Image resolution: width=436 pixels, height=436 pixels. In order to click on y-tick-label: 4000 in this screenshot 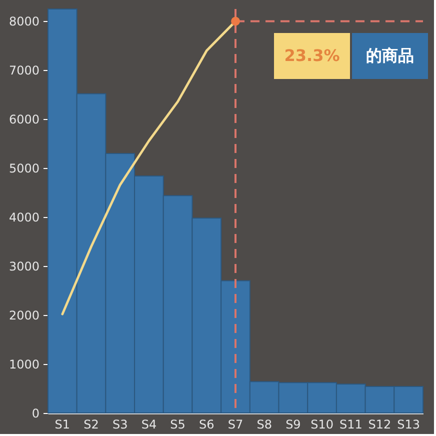, I will do `click(24, 217)`.